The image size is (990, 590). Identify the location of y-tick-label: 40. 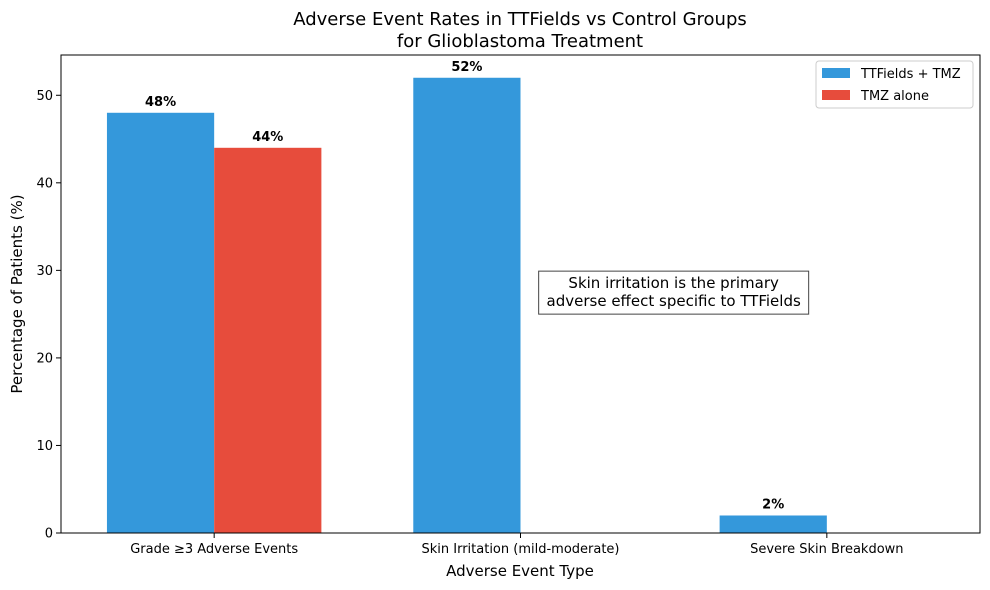
(44, 183).